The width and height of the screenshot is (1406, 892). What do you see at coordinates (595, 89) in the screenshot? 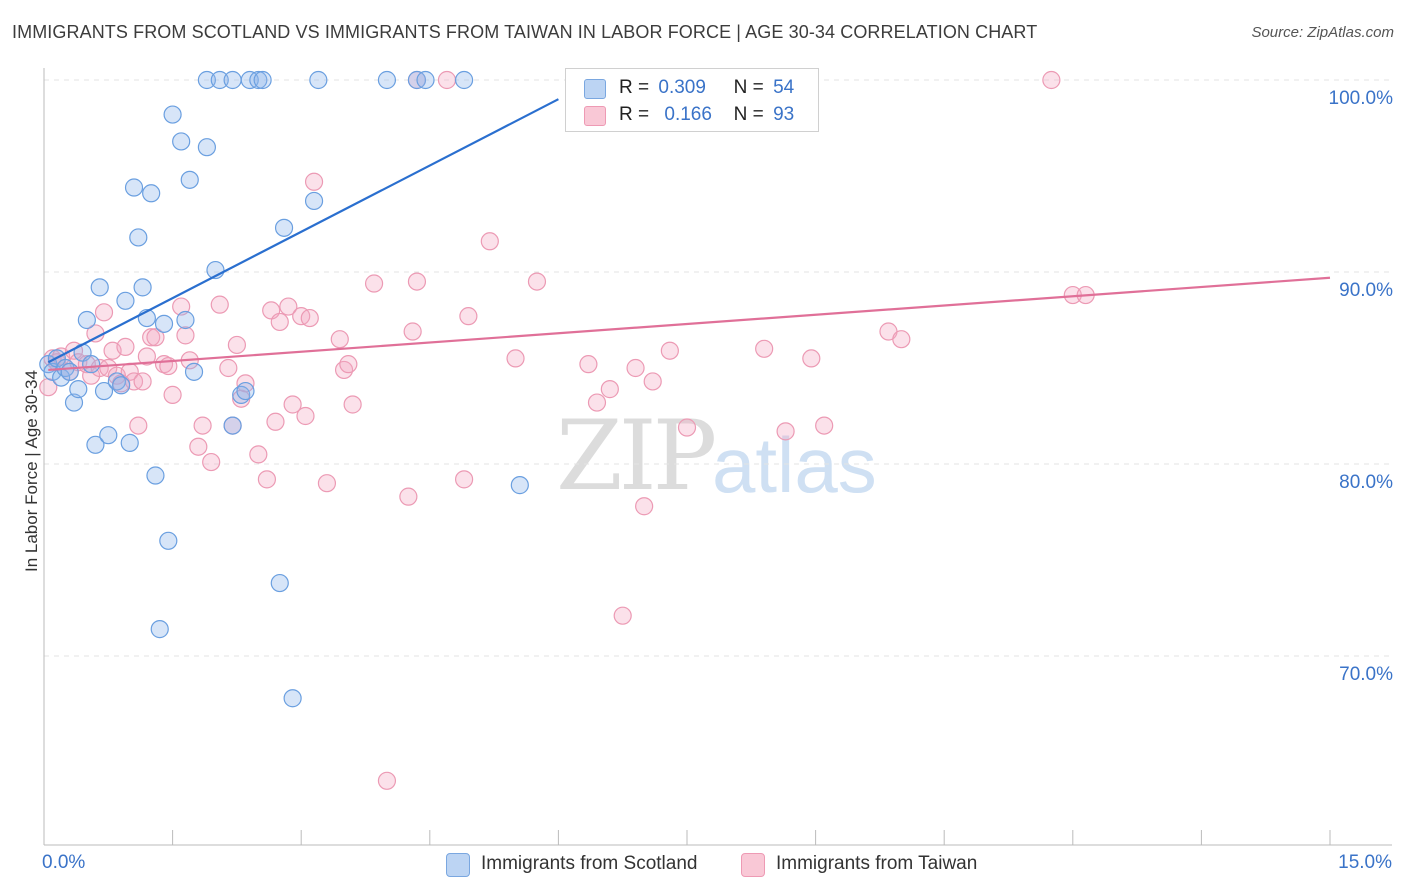
I see `legend-swatch-scotland` at bounding box center [595, 89].